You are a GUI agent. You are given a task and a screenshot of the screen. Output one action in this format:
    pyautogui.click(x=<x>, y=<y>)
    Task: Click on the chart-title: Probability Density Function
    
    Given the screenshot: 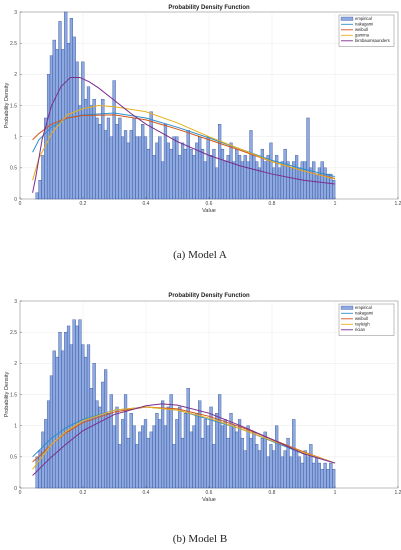 What is the action you would take?
    pyautogui.click(x=209, y=8)
    